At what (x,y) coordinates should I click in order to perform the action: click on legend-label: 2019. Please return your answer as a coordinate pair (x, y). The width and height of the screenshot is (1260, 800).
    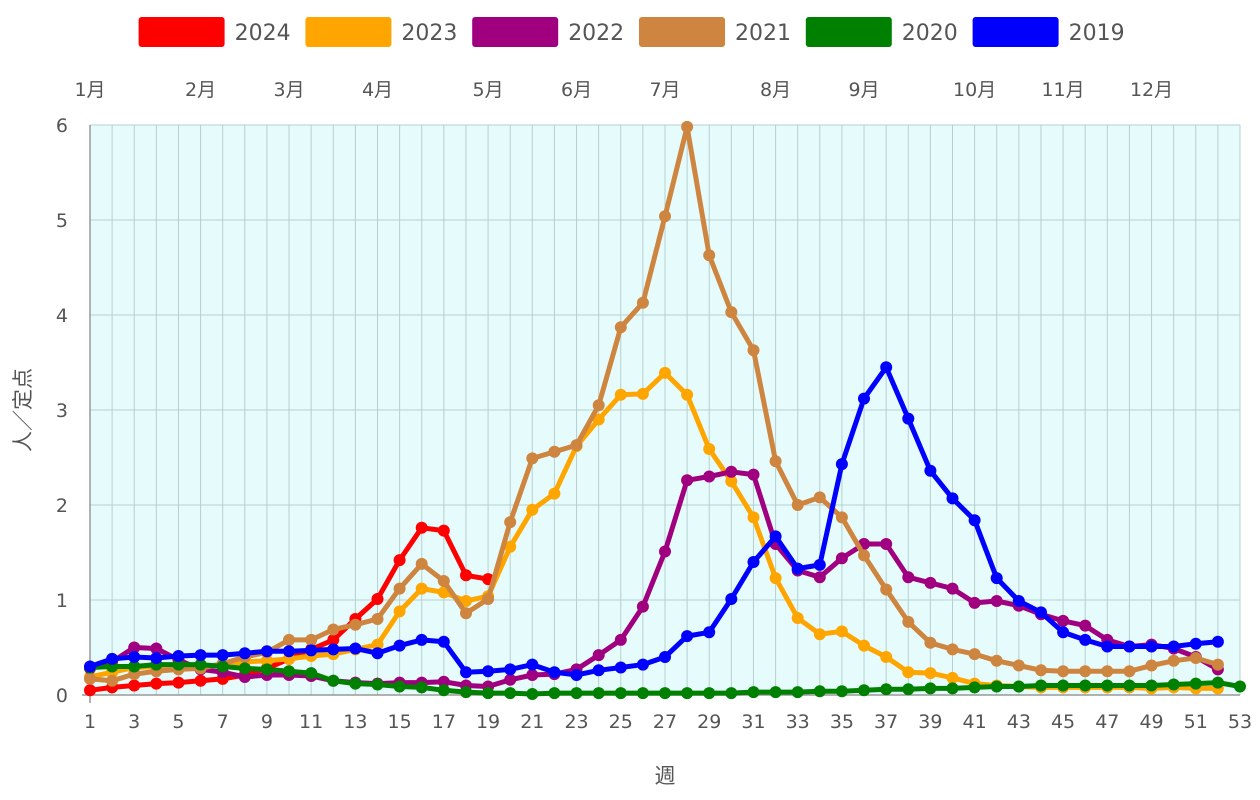
    Looking at the image, I should click on (1097, 33).